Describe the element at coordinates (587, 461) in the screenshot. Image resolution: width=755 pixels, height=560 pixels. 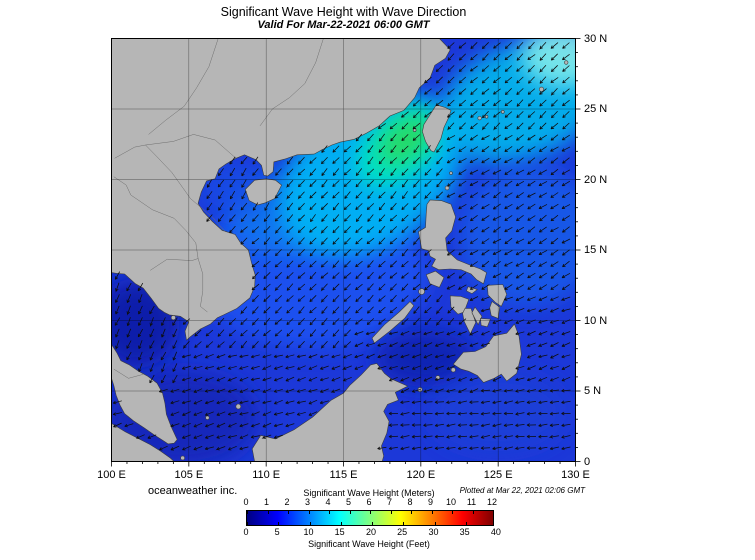
I see `y-tick-label: 0` at that location.